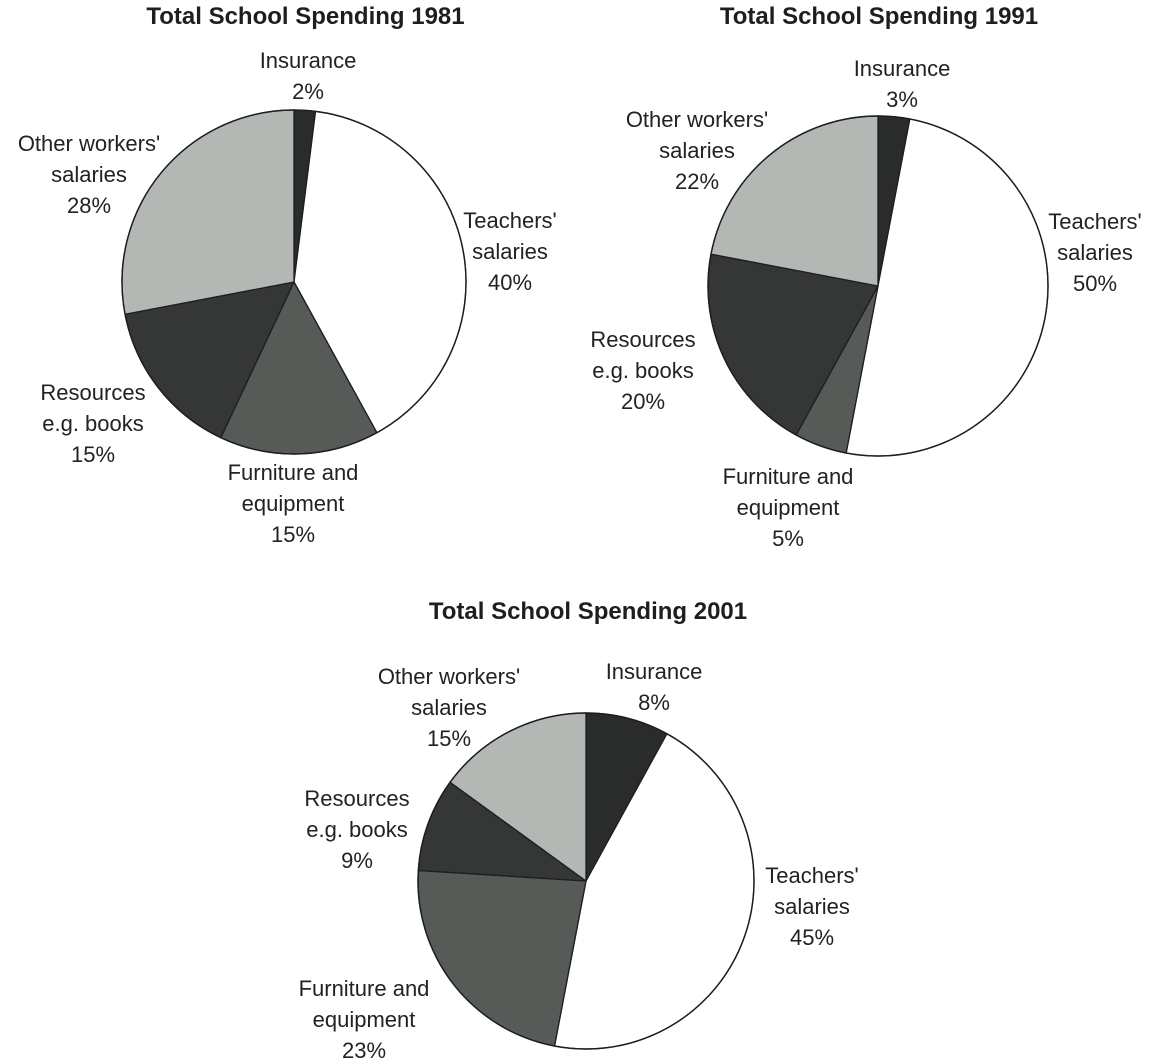 This screenshot has height=1064, width=1156. I want to click on slice-label-teachers-salaries-1991: Teachers' salaries 50%, so click(1094, 252).